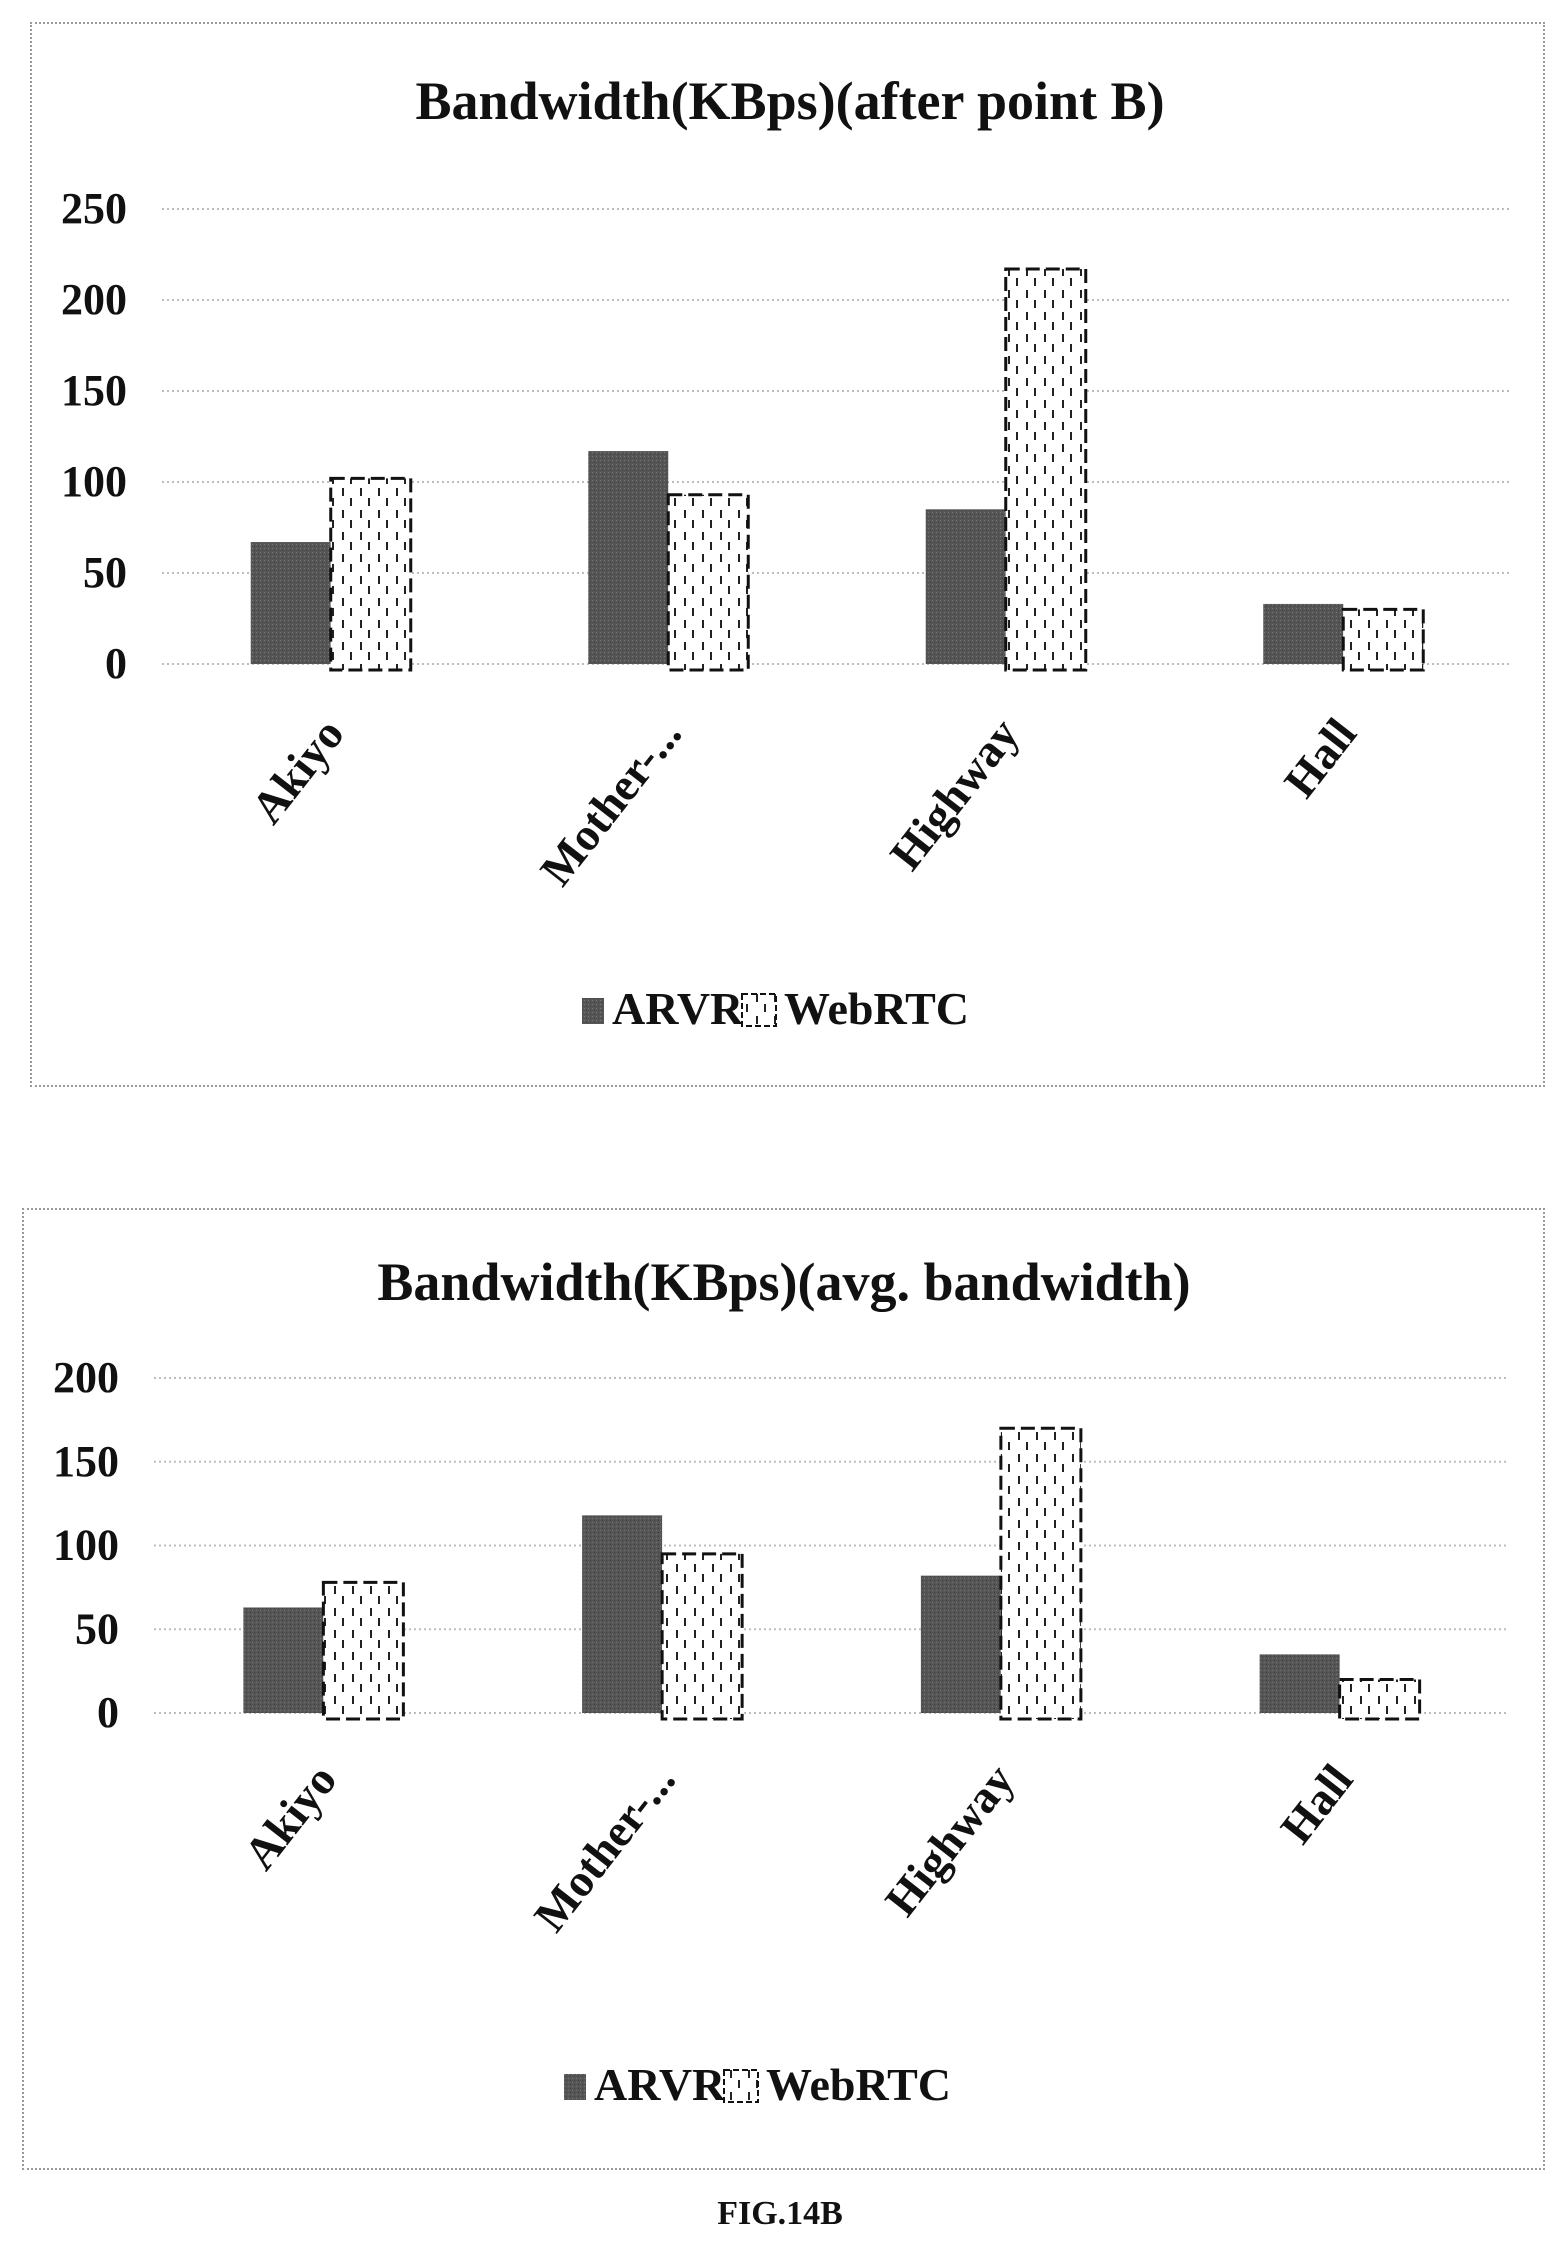  Describe the element at coordinates (94, 208) in the screenshot. I see `y-tick-label: 250` at that location.